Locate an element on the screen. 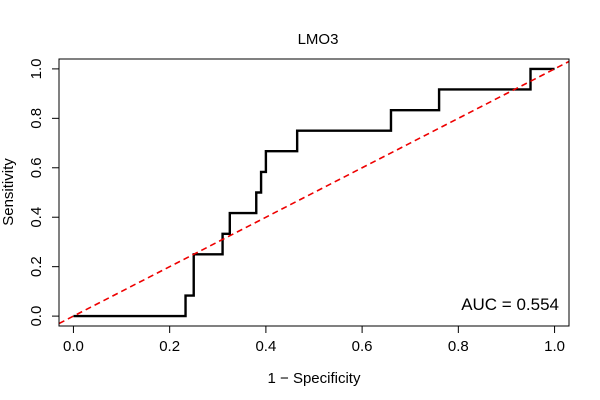 The width and height of the screenshot is (600, 400). auc-annotation: AUC = 0.554 is located at coordinates (510, 304).